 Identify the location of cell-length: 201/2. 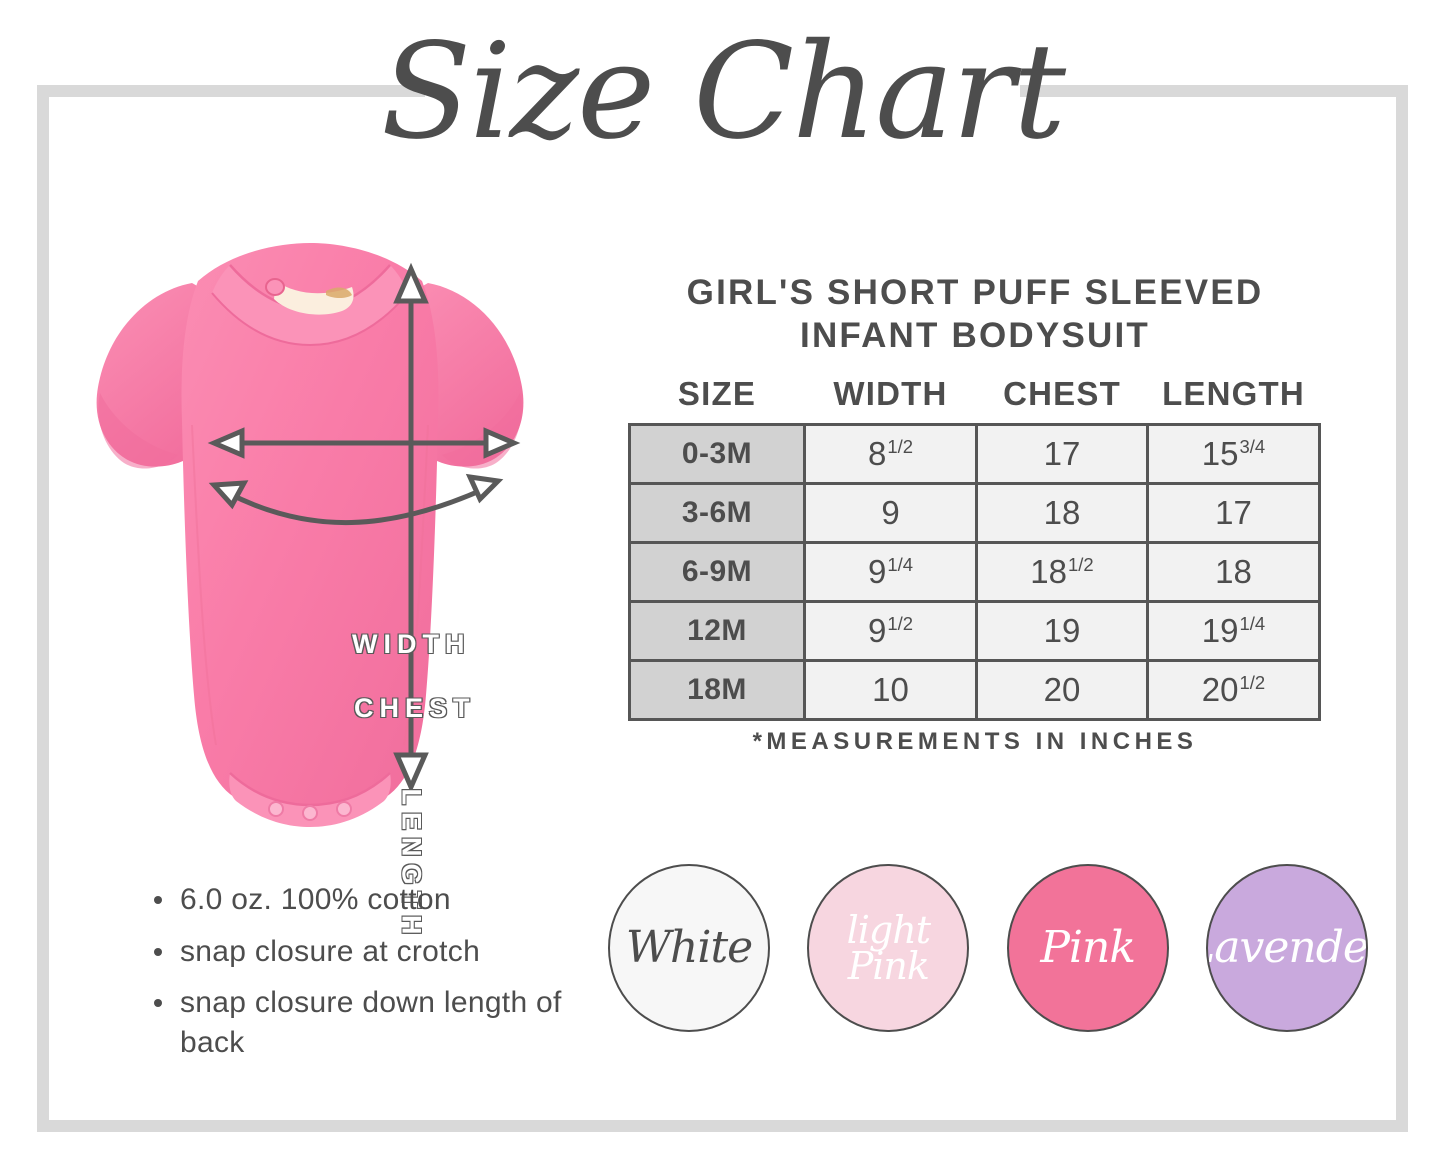
(1233, 690).